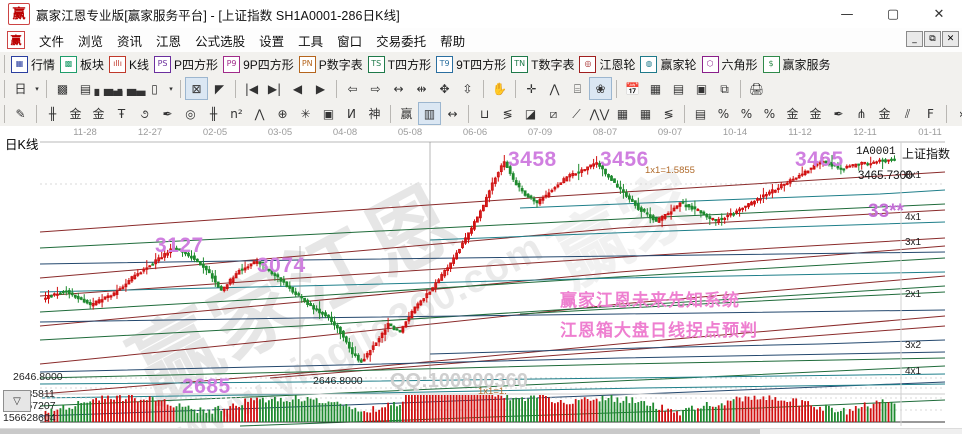 The height and width of the screenshot is (434, 962). What do you see at coordinates (144, 113) in the screenshot?
I see `spiral-icon: ૭` at bounding box center [144, 113].